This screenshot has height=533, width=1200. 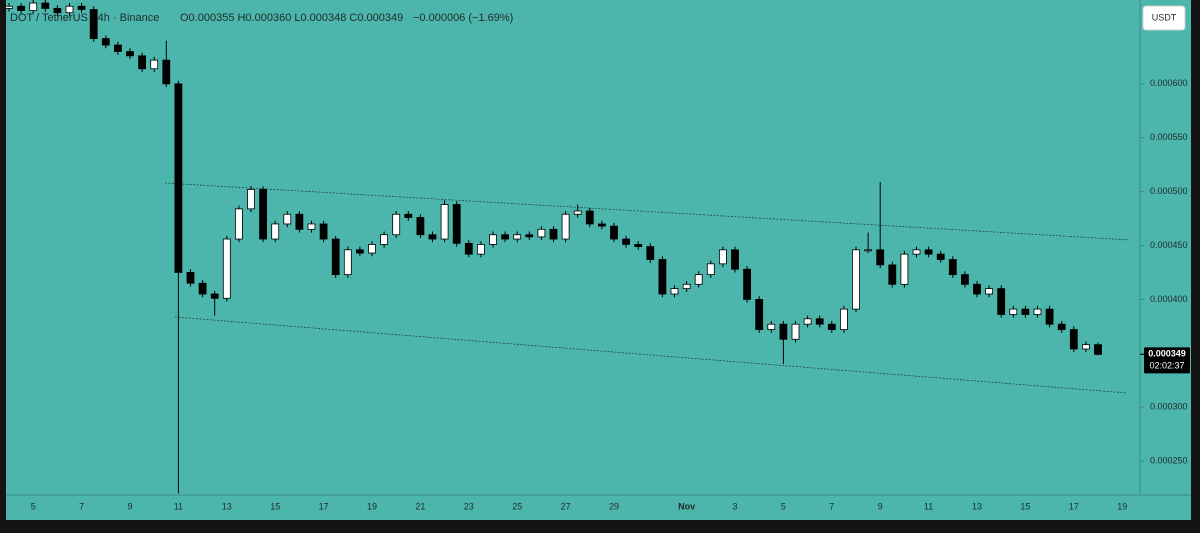 I want to click on currency-button, so click(x=1164, y=18).